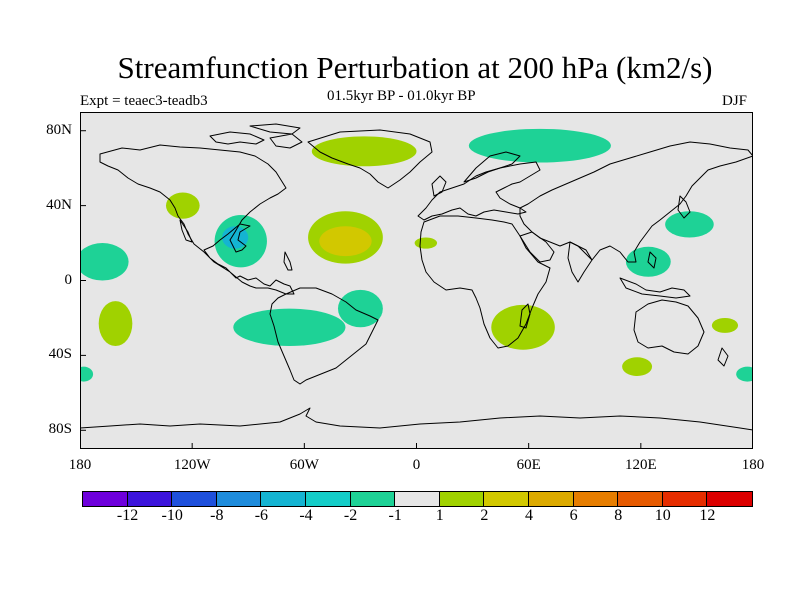  I want to click on colorbar-label: -10, so click(172, 515).